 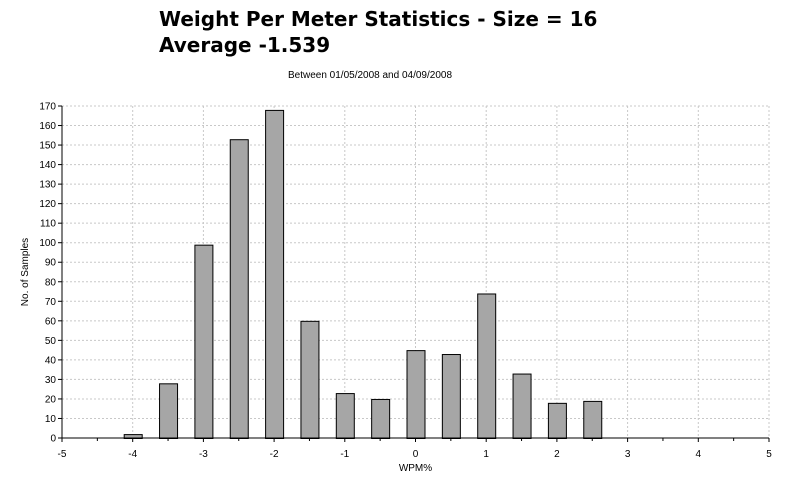 I want to click on y-tick-label: 90, so click(x=51, y=263).